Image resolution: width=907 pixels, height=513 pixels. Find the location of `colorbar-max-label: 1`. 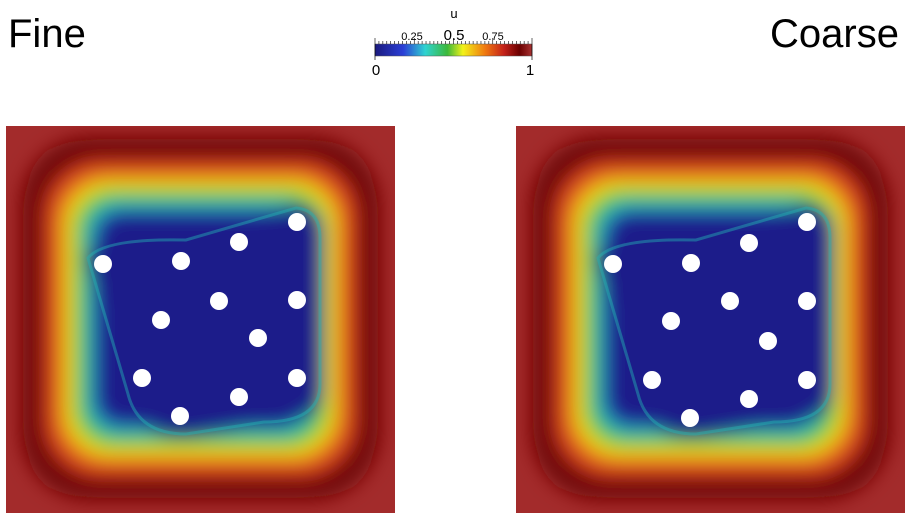

colorbar-max-label: 1 is located at coordinates (530, 70).